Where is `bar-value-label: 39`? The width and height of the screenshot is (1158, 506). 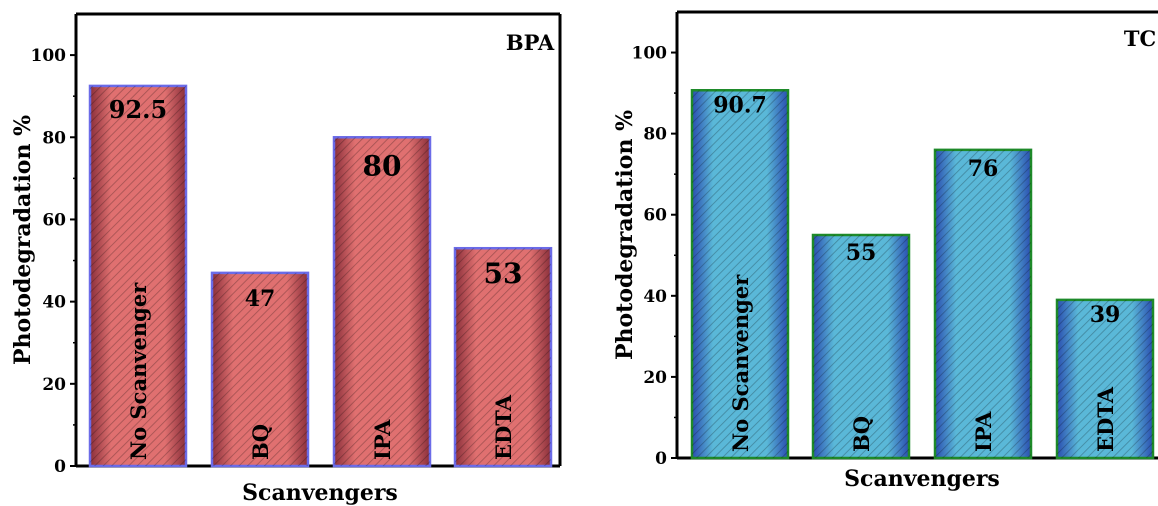
bar-value-label: 39 is located at coordinates (1105, 315).